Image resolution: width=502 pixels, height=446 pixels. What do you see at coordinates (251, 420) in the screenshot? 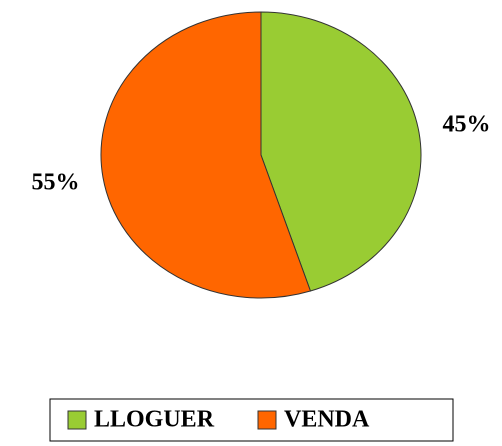
I see `legend-box` at bounding box center [251, 420].